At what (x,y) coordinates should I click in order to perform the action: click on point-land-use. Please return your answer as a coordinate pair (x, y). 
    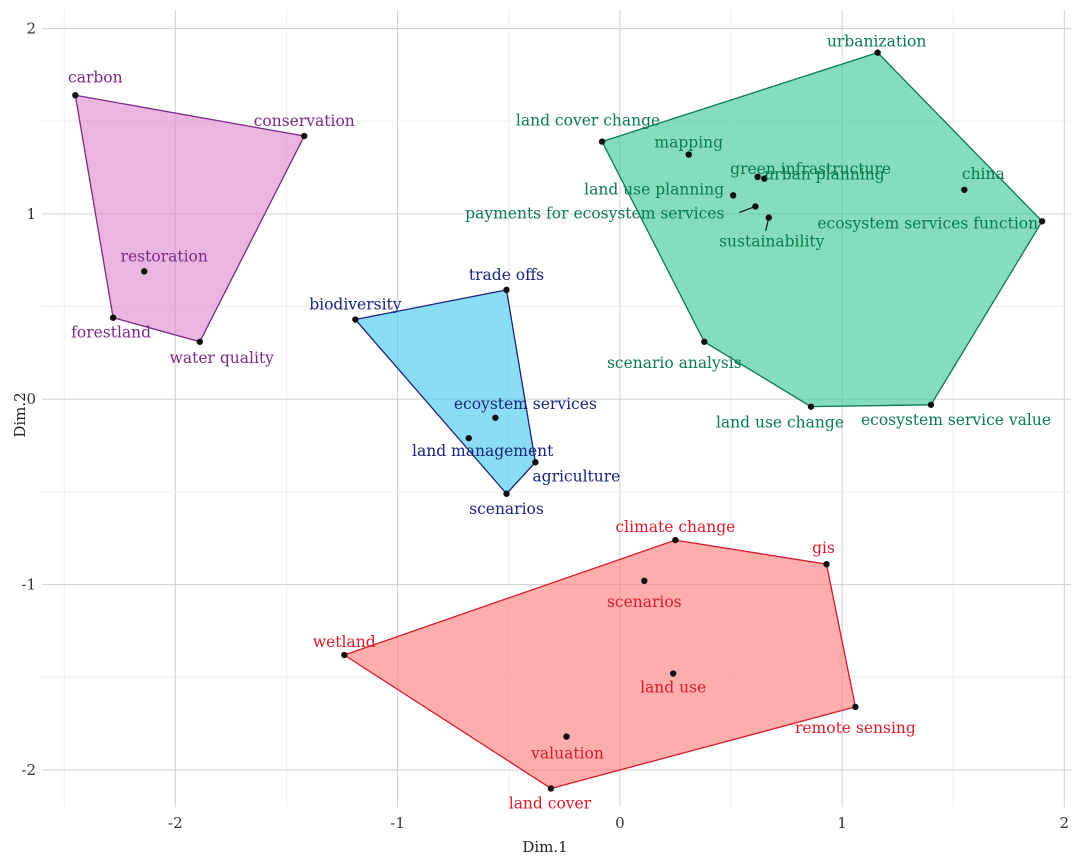
    Looking at the image, I should click on (673, 673).